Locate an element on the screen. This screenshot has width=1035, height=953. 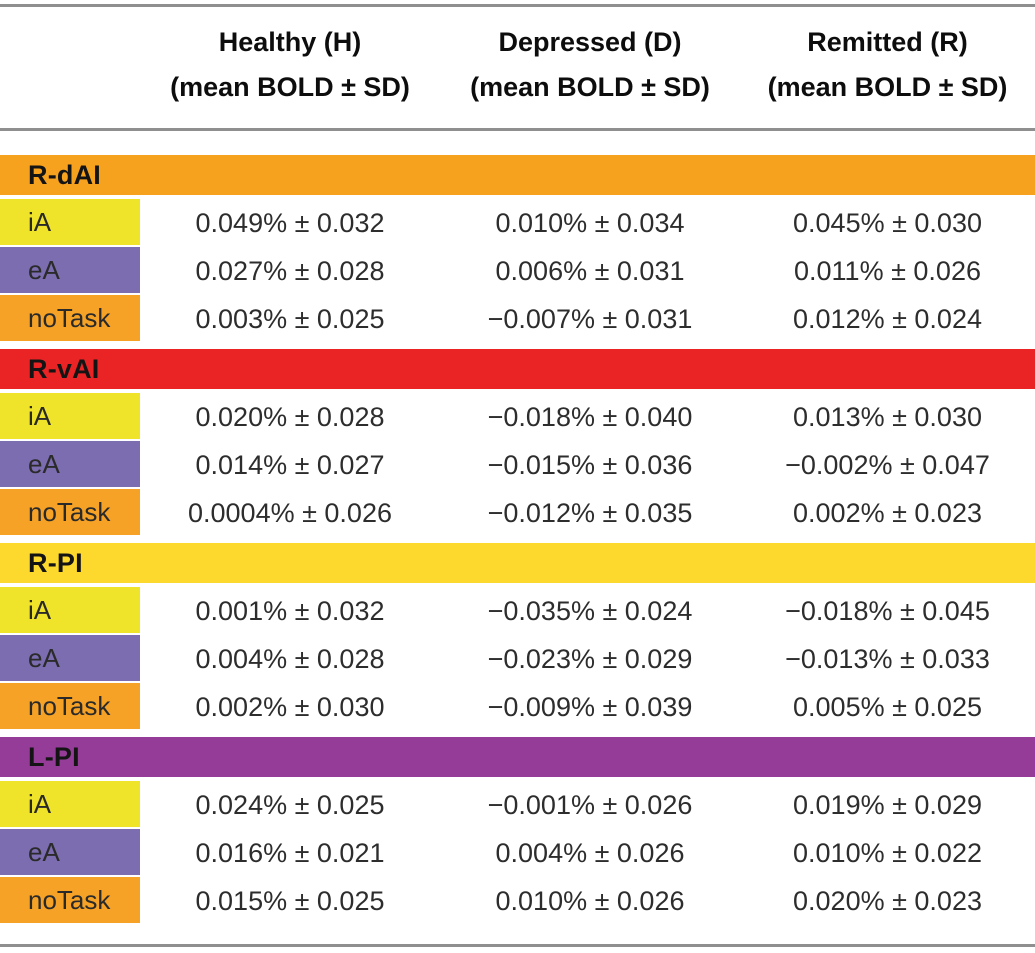
section-band-r-pi: R-PI is located at coordinates (517, 563).